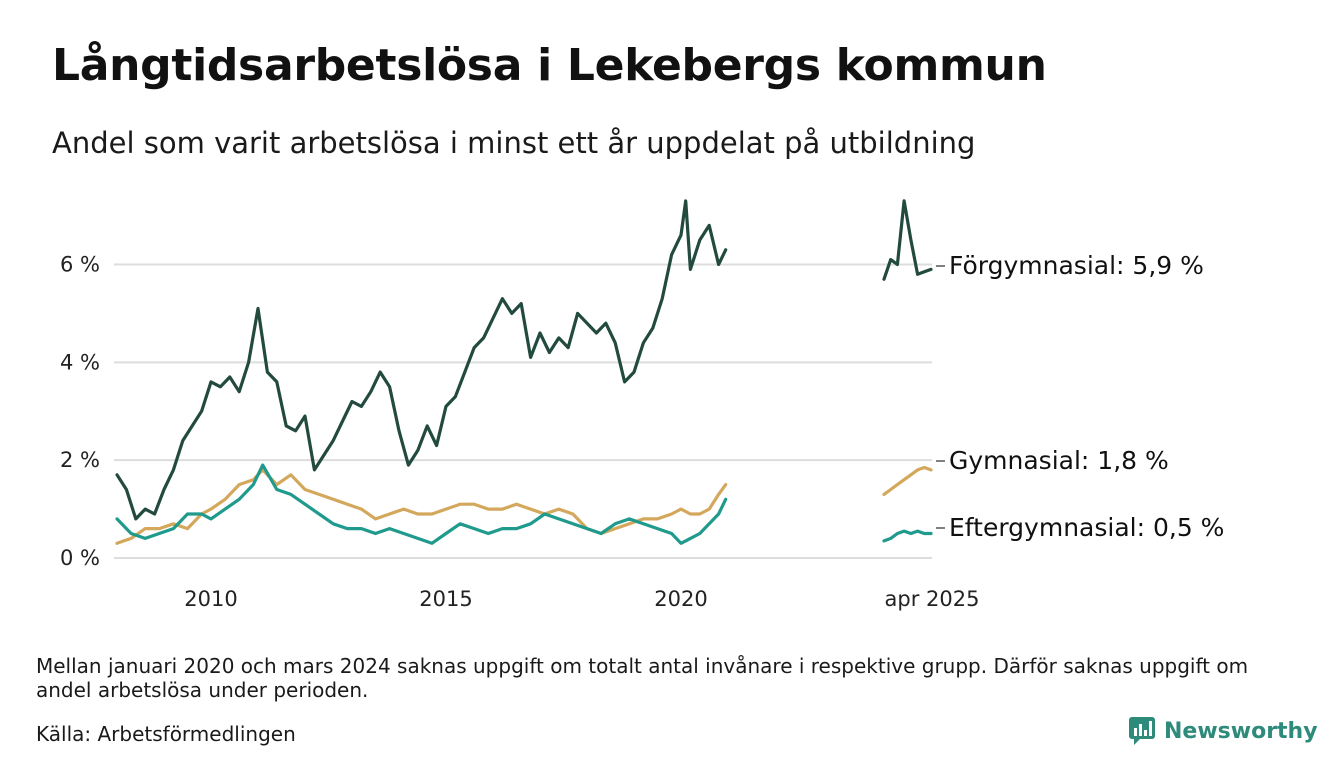 The width and height of the screenshot is (1340, 780). I want to click on series-line-forgymnasial-recent, so click(907, 240).